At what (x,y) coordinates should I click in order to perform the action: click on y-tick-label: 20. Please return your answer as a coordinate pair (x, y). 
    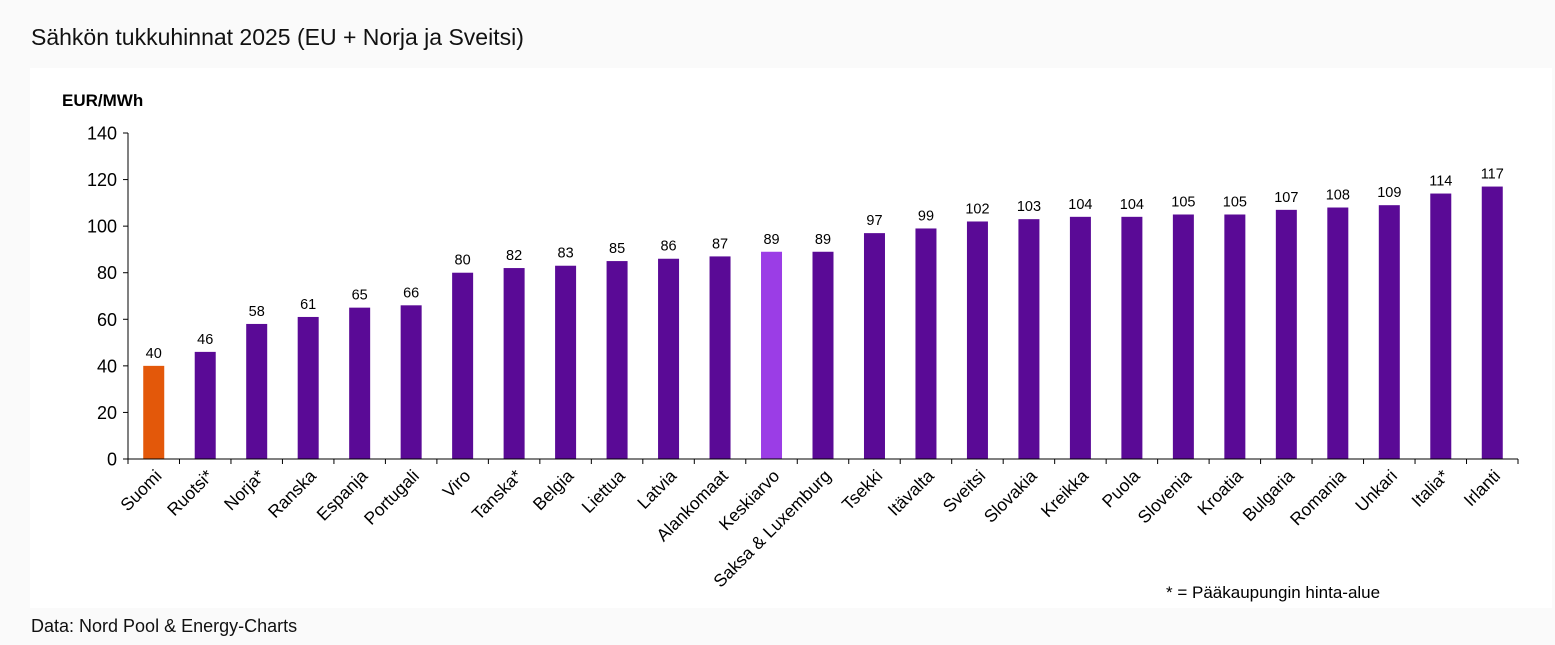
    Looking at the image, I should click on (107, 413).